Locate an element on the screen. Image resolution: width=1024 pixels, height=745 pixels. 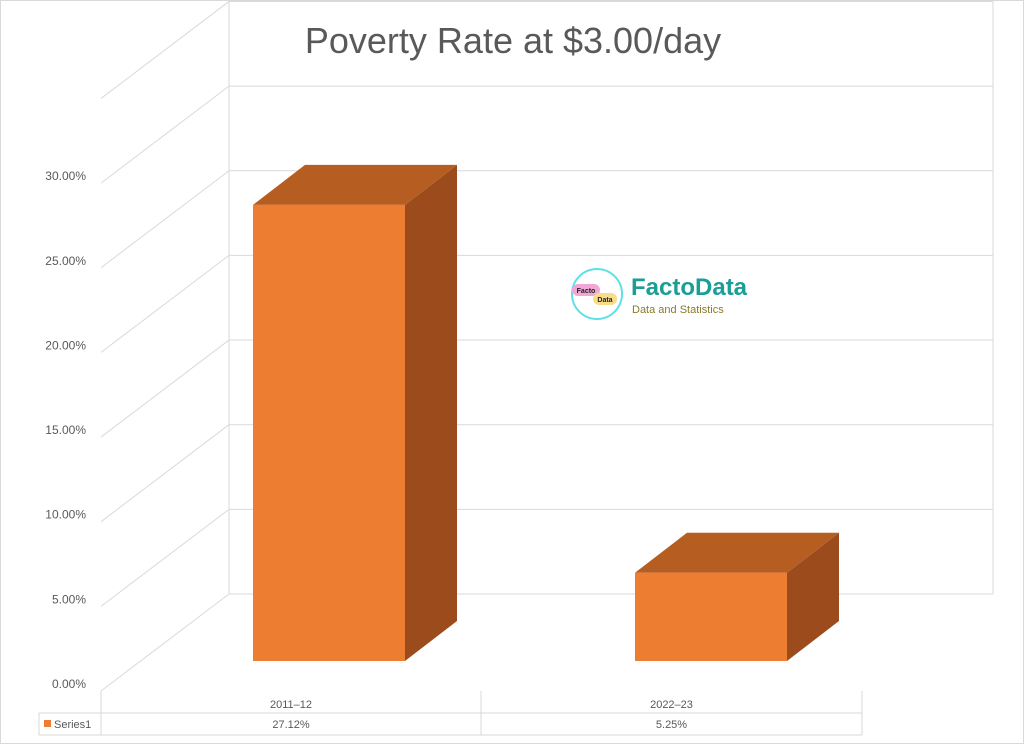
bar-2011–12 is located at coordinates (329, 432).